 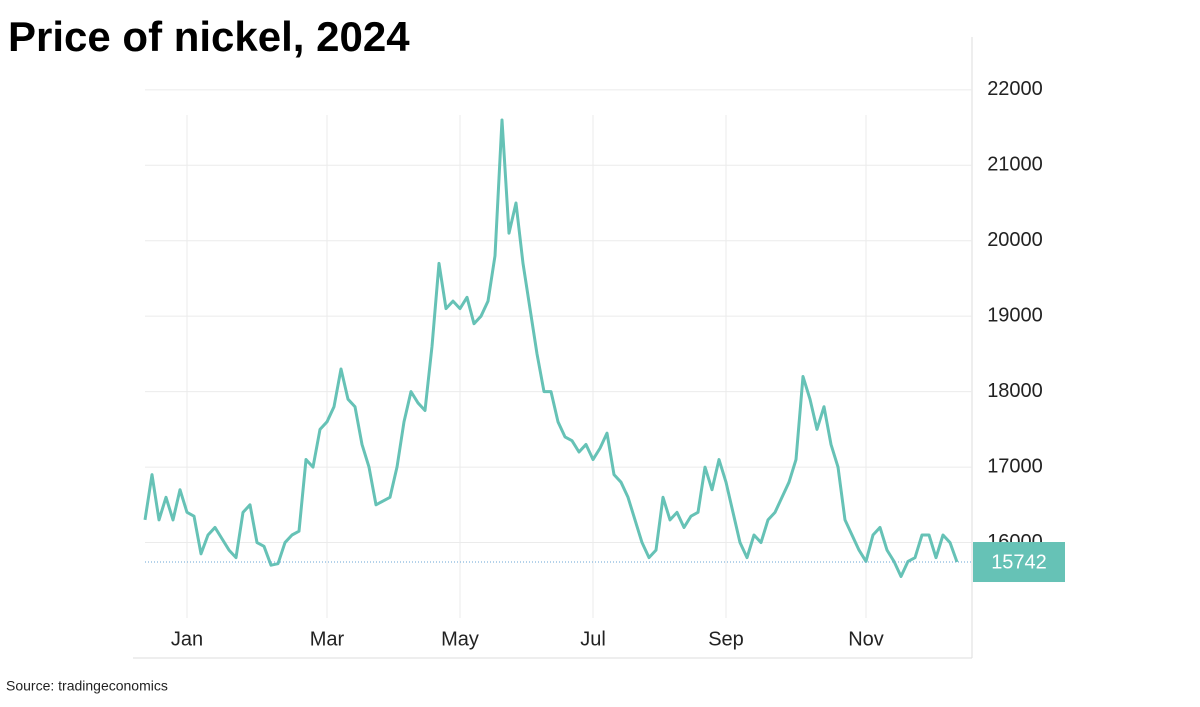 I want to click on chart-title: Price of nickel, 2024, so click(x=209, y=36).